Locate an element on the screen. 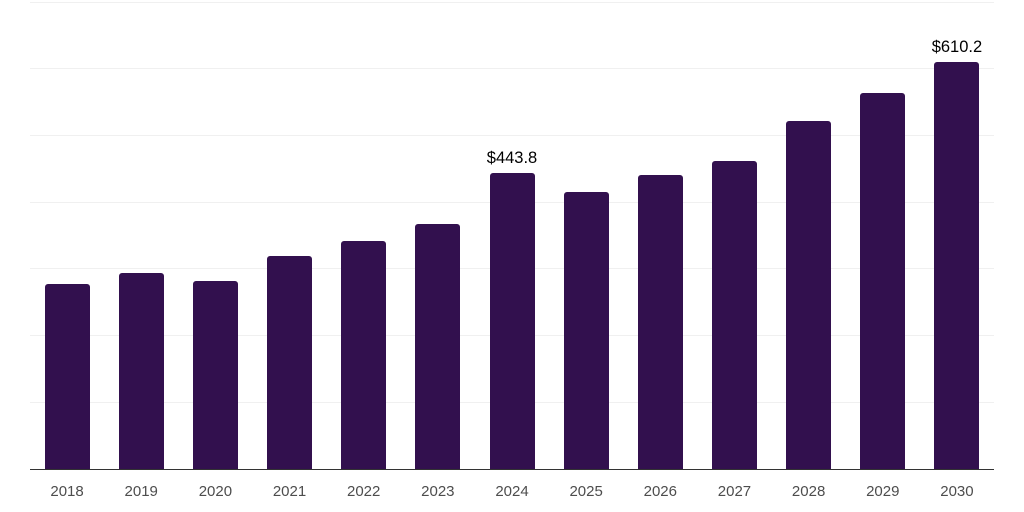 This screenshot has width=1024, height=512. x-tick-2028: 2028 is located at coordinates (808, 491).